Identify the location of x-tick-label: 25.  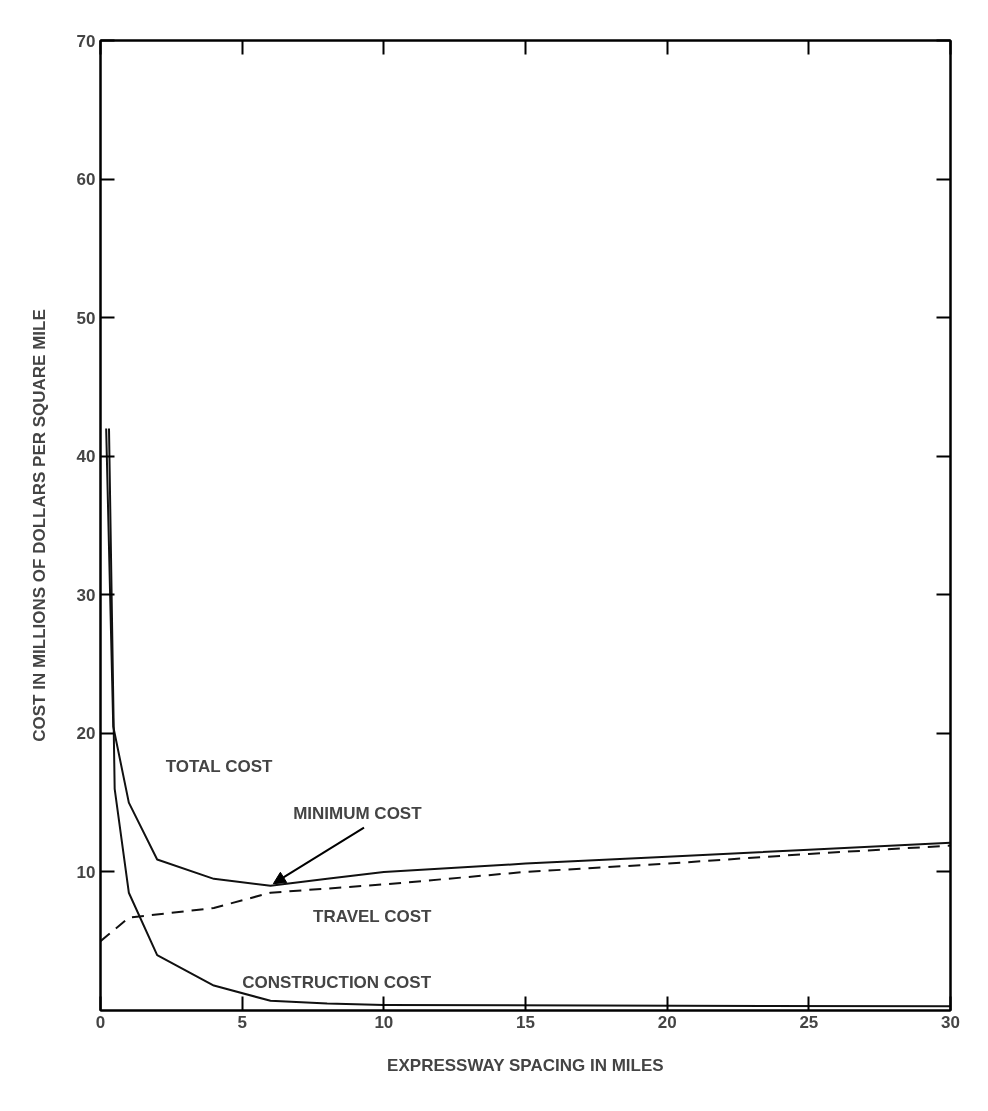
(809, 1022).